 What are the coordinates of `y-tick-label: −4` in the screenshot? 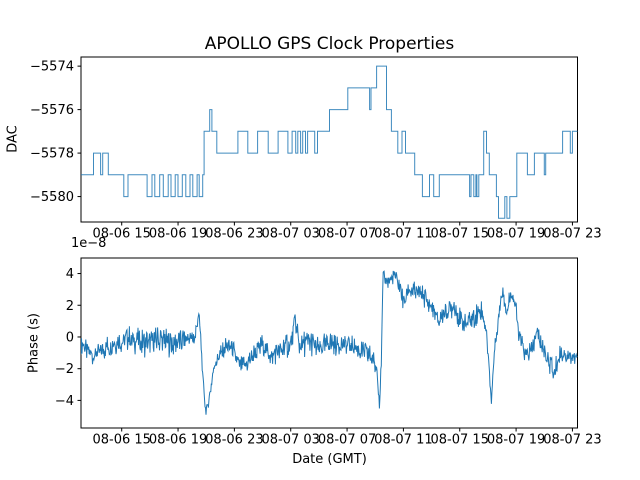 It's located at (64, 401).